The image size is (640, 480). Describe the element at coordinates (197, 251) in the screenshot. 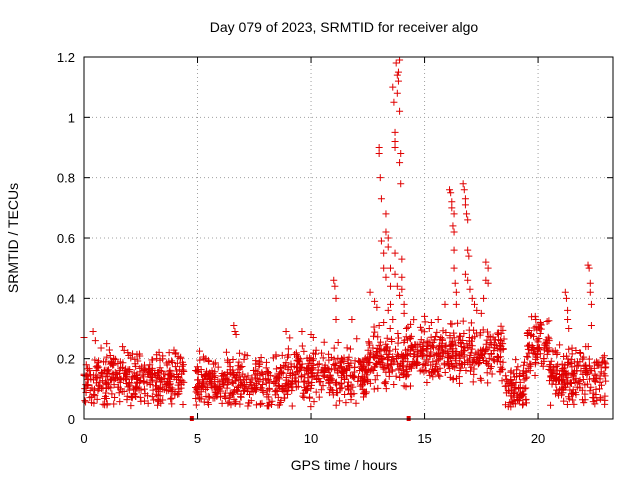

I see `x-tick: 5` at that location.